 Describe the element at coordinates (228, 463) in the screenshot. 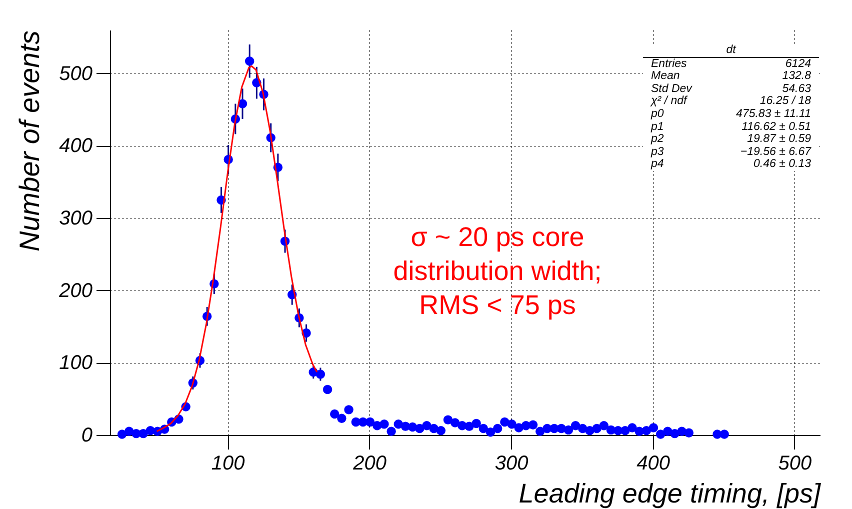

I see `x-tick-label: 100` at that location.